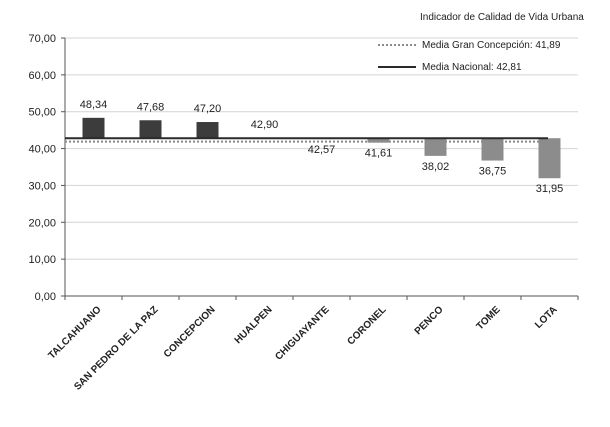 The image size is (610, 427). I want to click on y-tick-label: 50,00, so click(42, 113).